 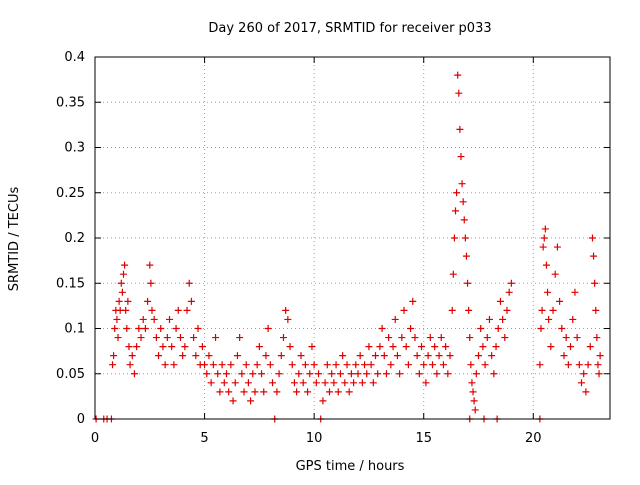 What do you see at coordinates (14, 239) in the screenshot?
I see `y-axis-label: SRMTID / TECUs` at bounding box center [14, 239].